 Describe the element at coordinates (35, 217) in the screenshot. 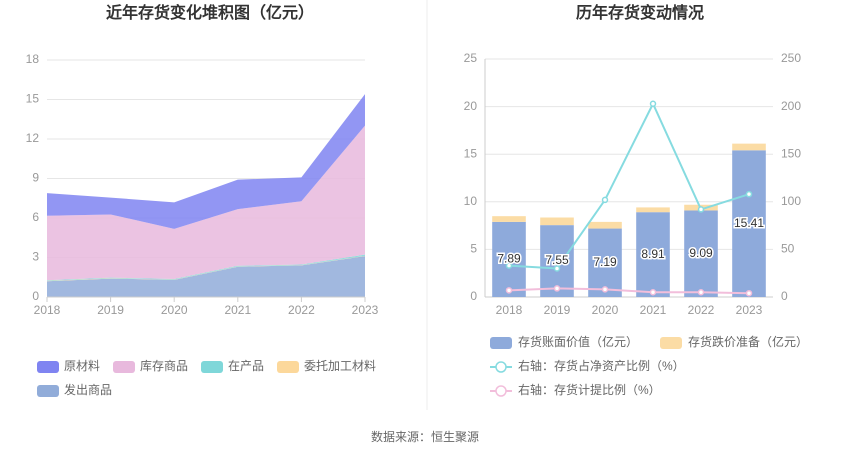

I see `y-tick-label: 6` at that location.